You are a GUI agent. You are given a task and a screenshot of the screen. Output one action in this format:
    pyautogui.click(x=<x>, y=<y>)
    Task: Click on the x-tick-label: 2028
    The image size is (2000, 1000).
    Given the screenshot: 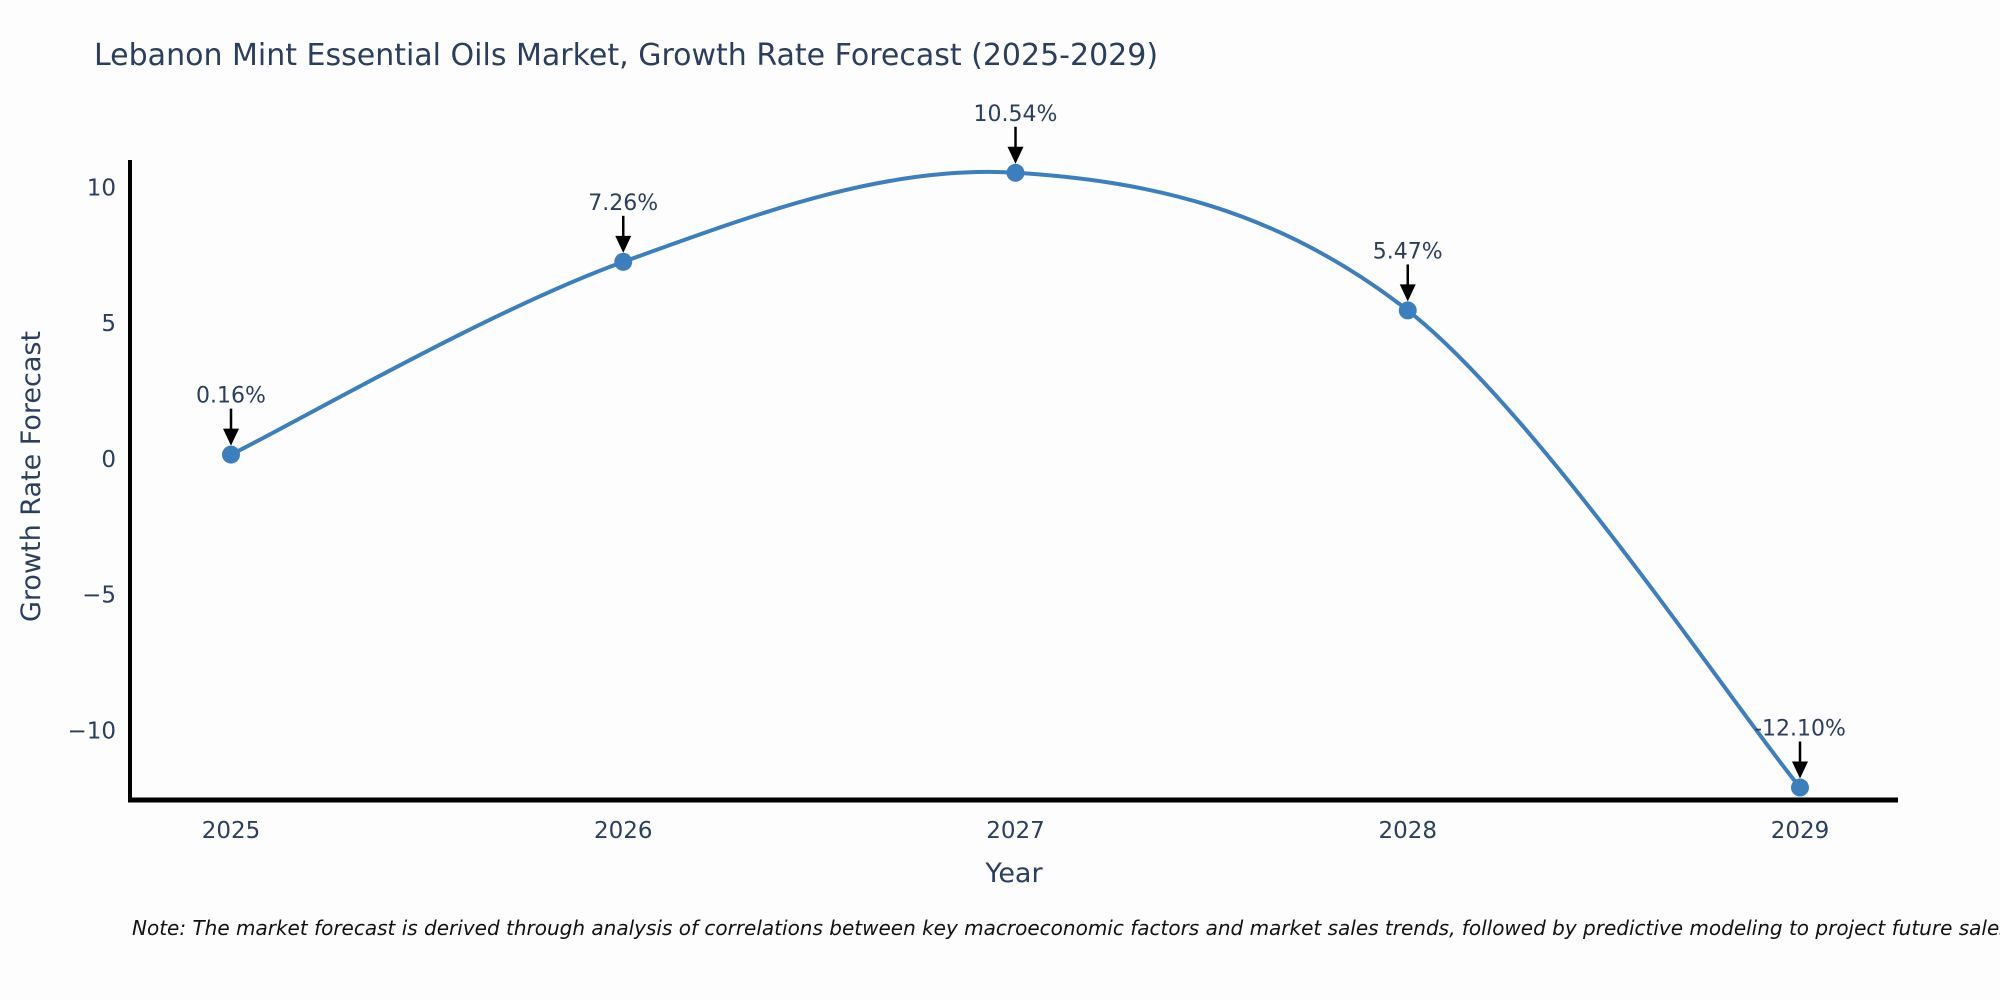 What is the action you would take?
    pyautogui.click(x=1407, y=831)
    